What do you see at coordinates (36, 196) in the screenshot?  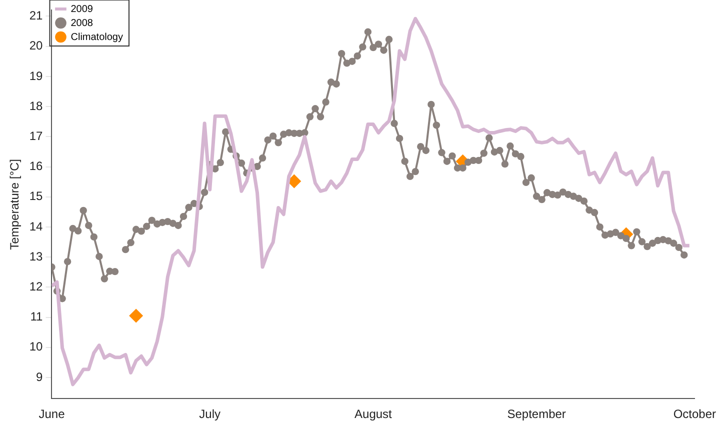 I see `y-tick-label: 15` at bounding box center [36, 196].